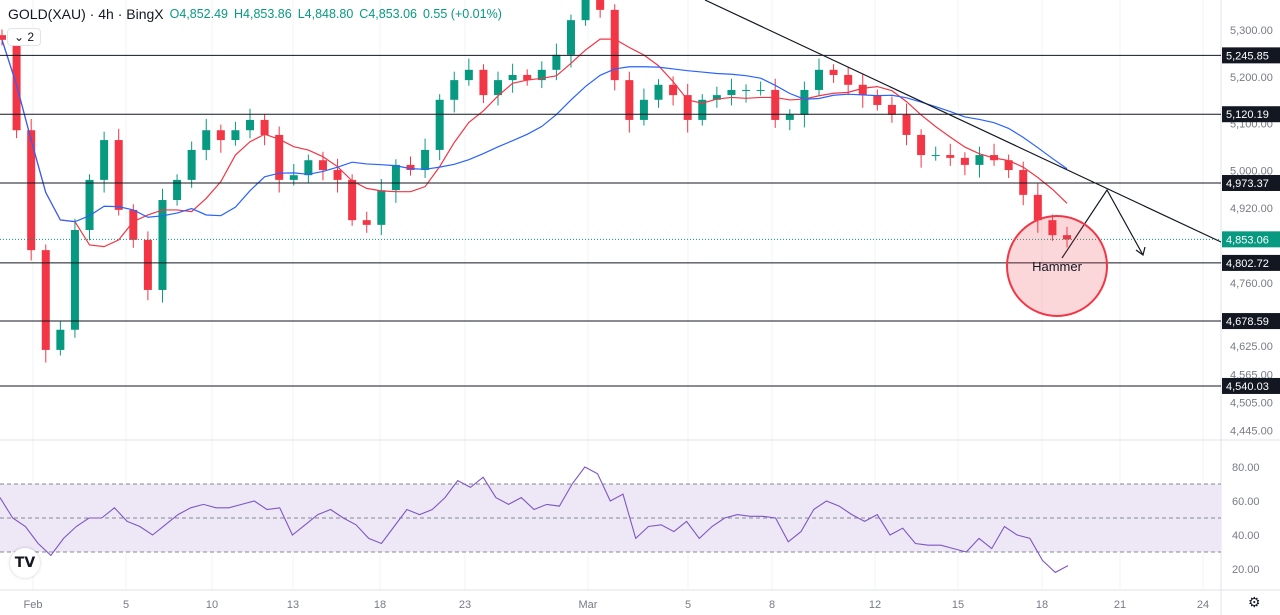  Describe the element at coordinates (1251, 431) in the screenshot. I see `price-tick-label: 4,445.00` at that location.